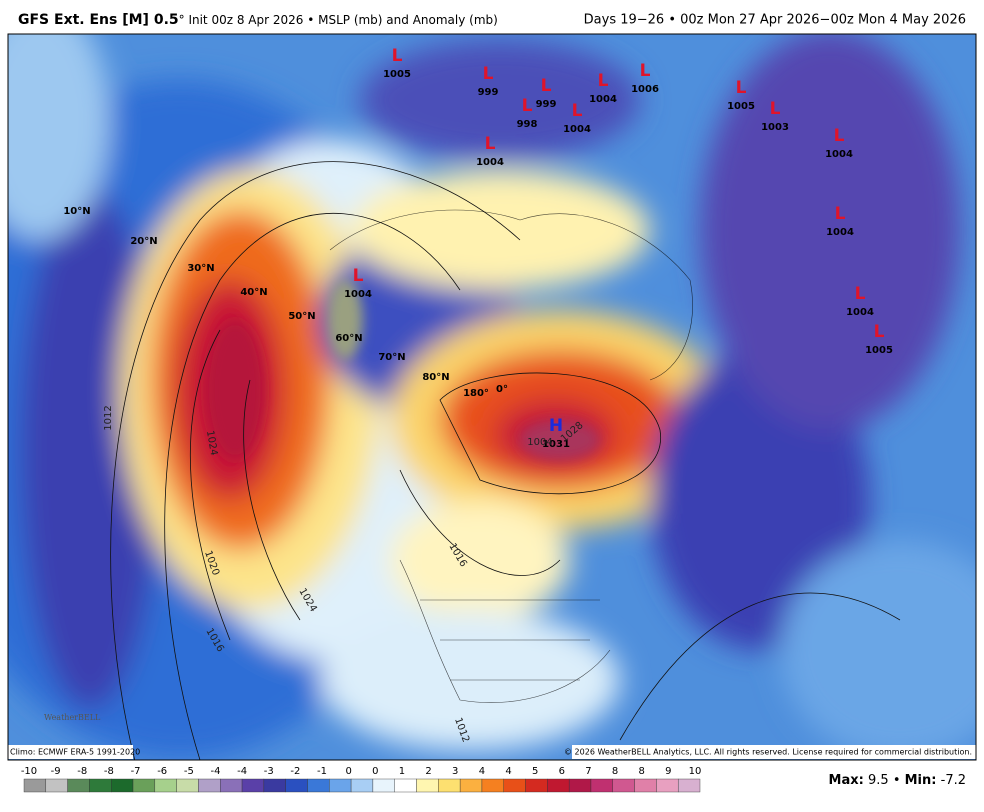  What do you see at coordinates (535, 771) in the screenshot?
I see `colorbar-label: 5` at bounding box center [535, 771].